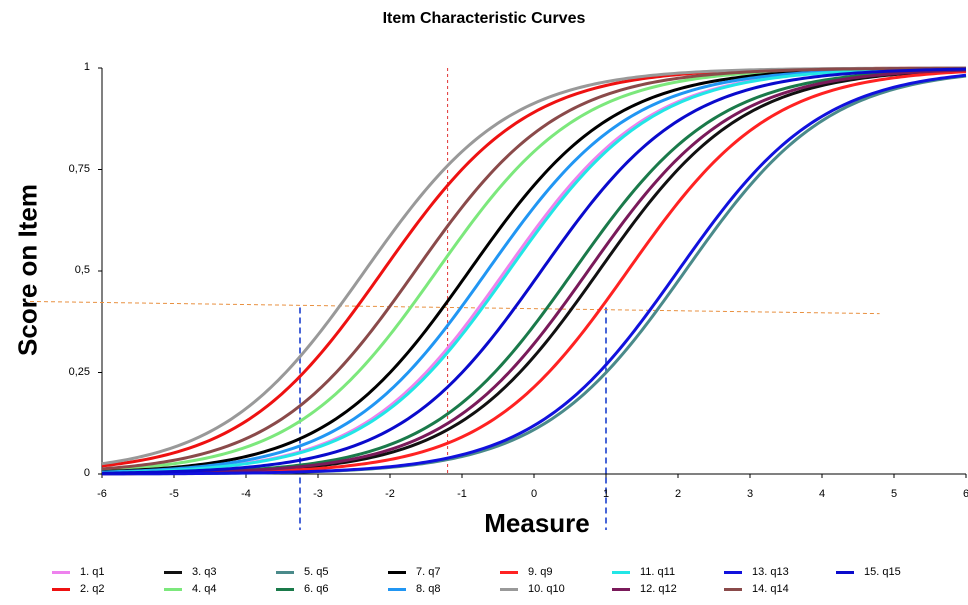 The height and width of the screenshot is (605, 968). Describe the element at coordinates (537, 523) in the screenshot. I see `x-axis-label: Measure` at that location.